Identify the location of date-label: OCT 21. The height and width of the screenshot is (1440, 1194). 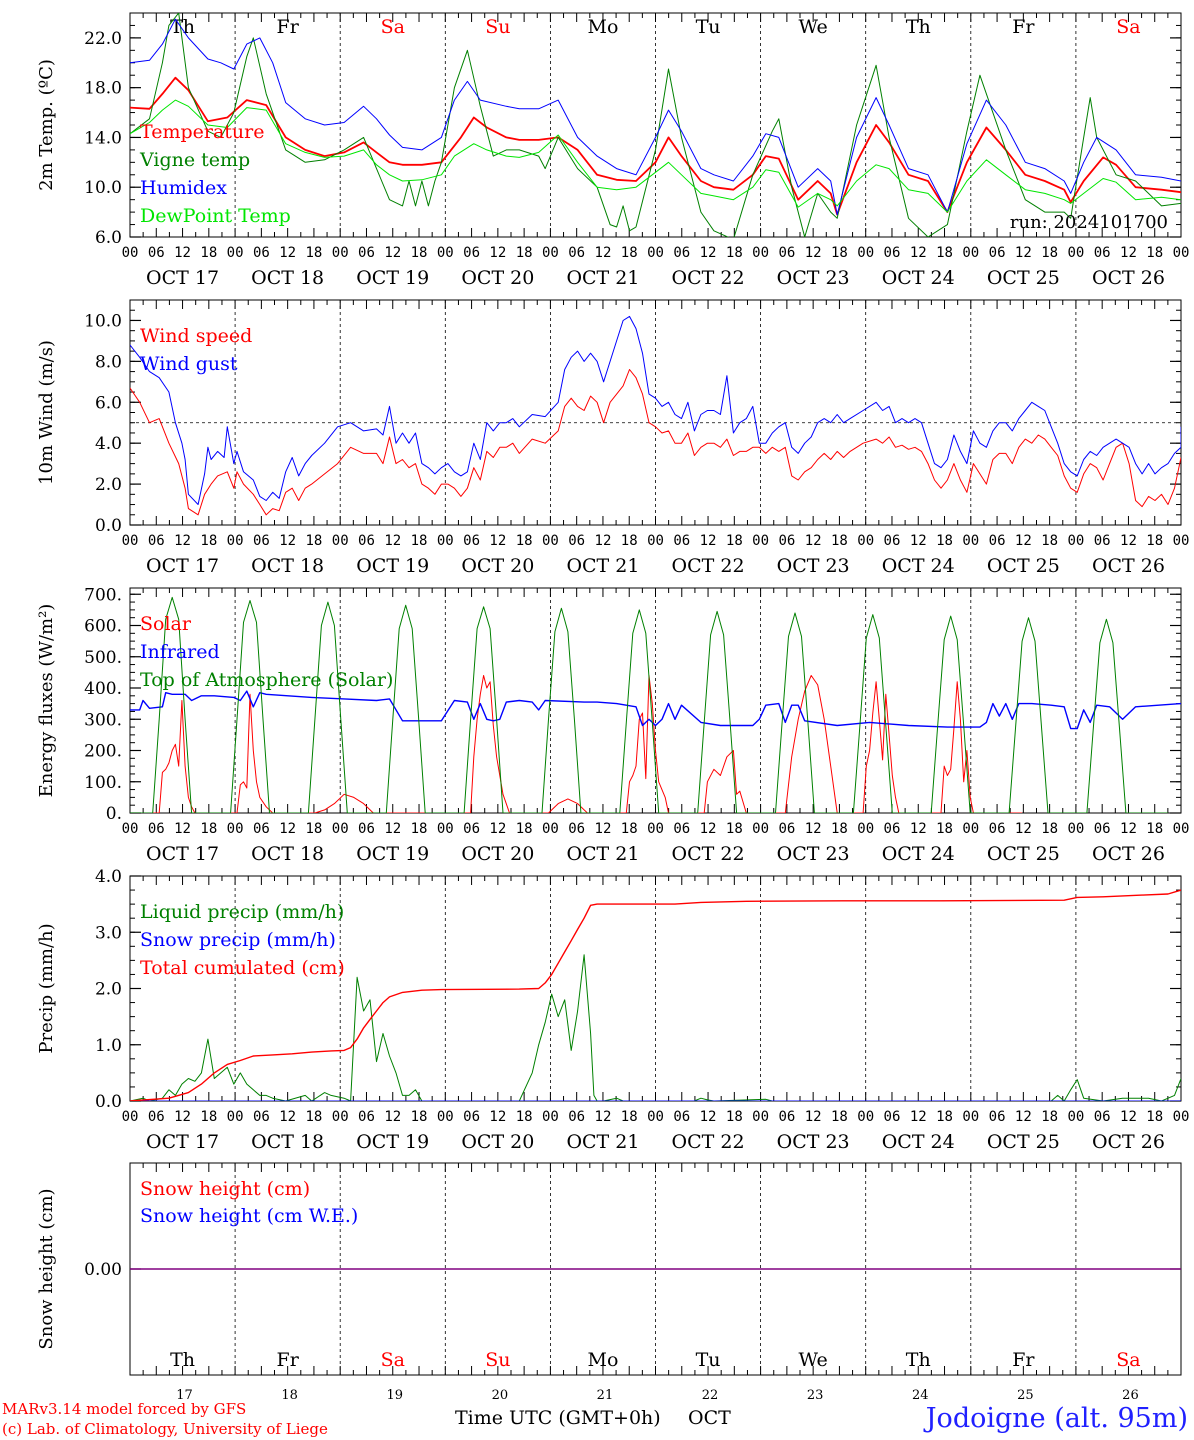
(602, 278).